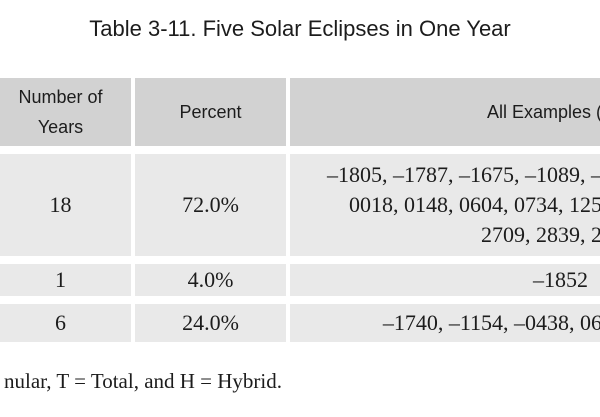 The width and height of the screenshot is (600, 417). Describe the element at coordinates (445, 112) in the screenshot. I see `col-header-all-examples: All Examples (` at that location.